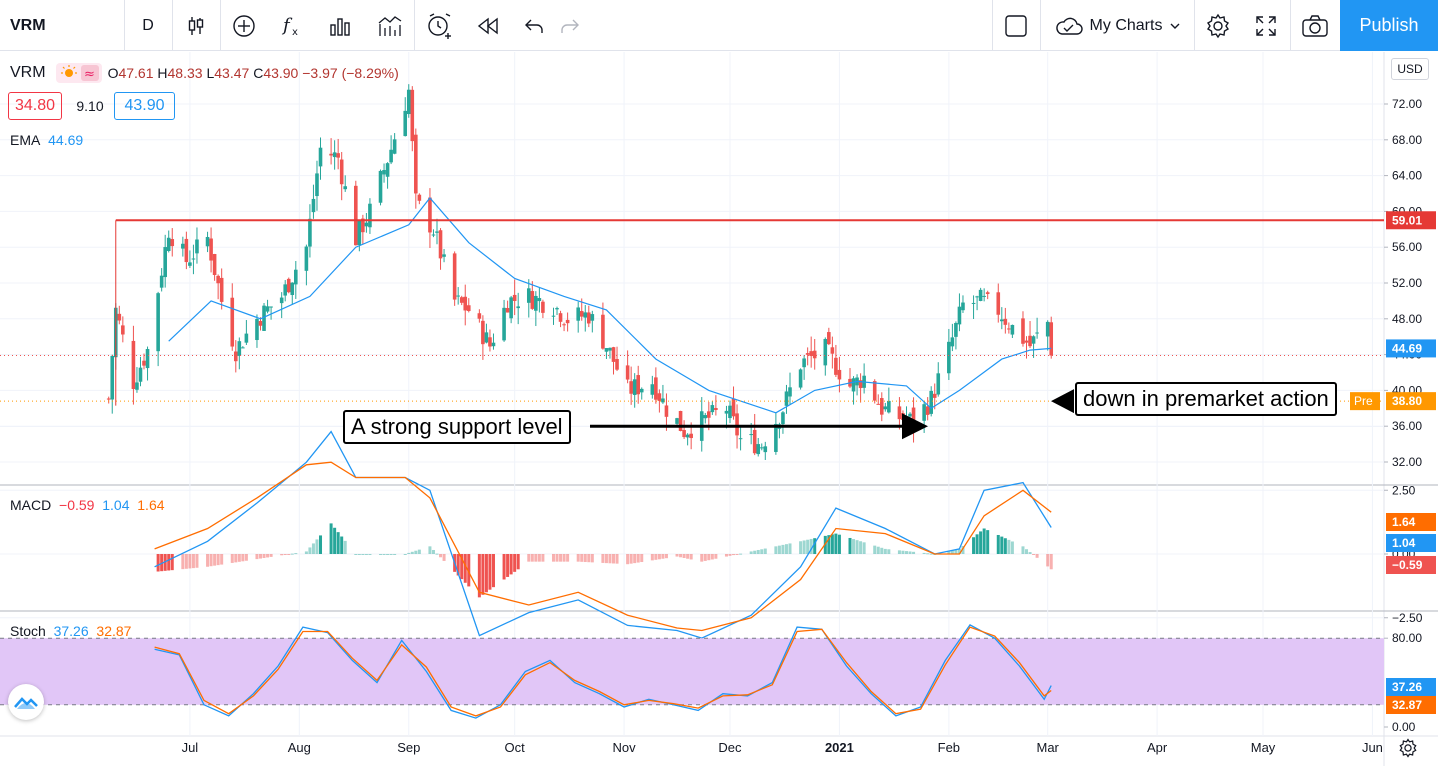  Describe the element at coordinates (148, 25) in the screenshot. I see `interval-button: D` at that location.